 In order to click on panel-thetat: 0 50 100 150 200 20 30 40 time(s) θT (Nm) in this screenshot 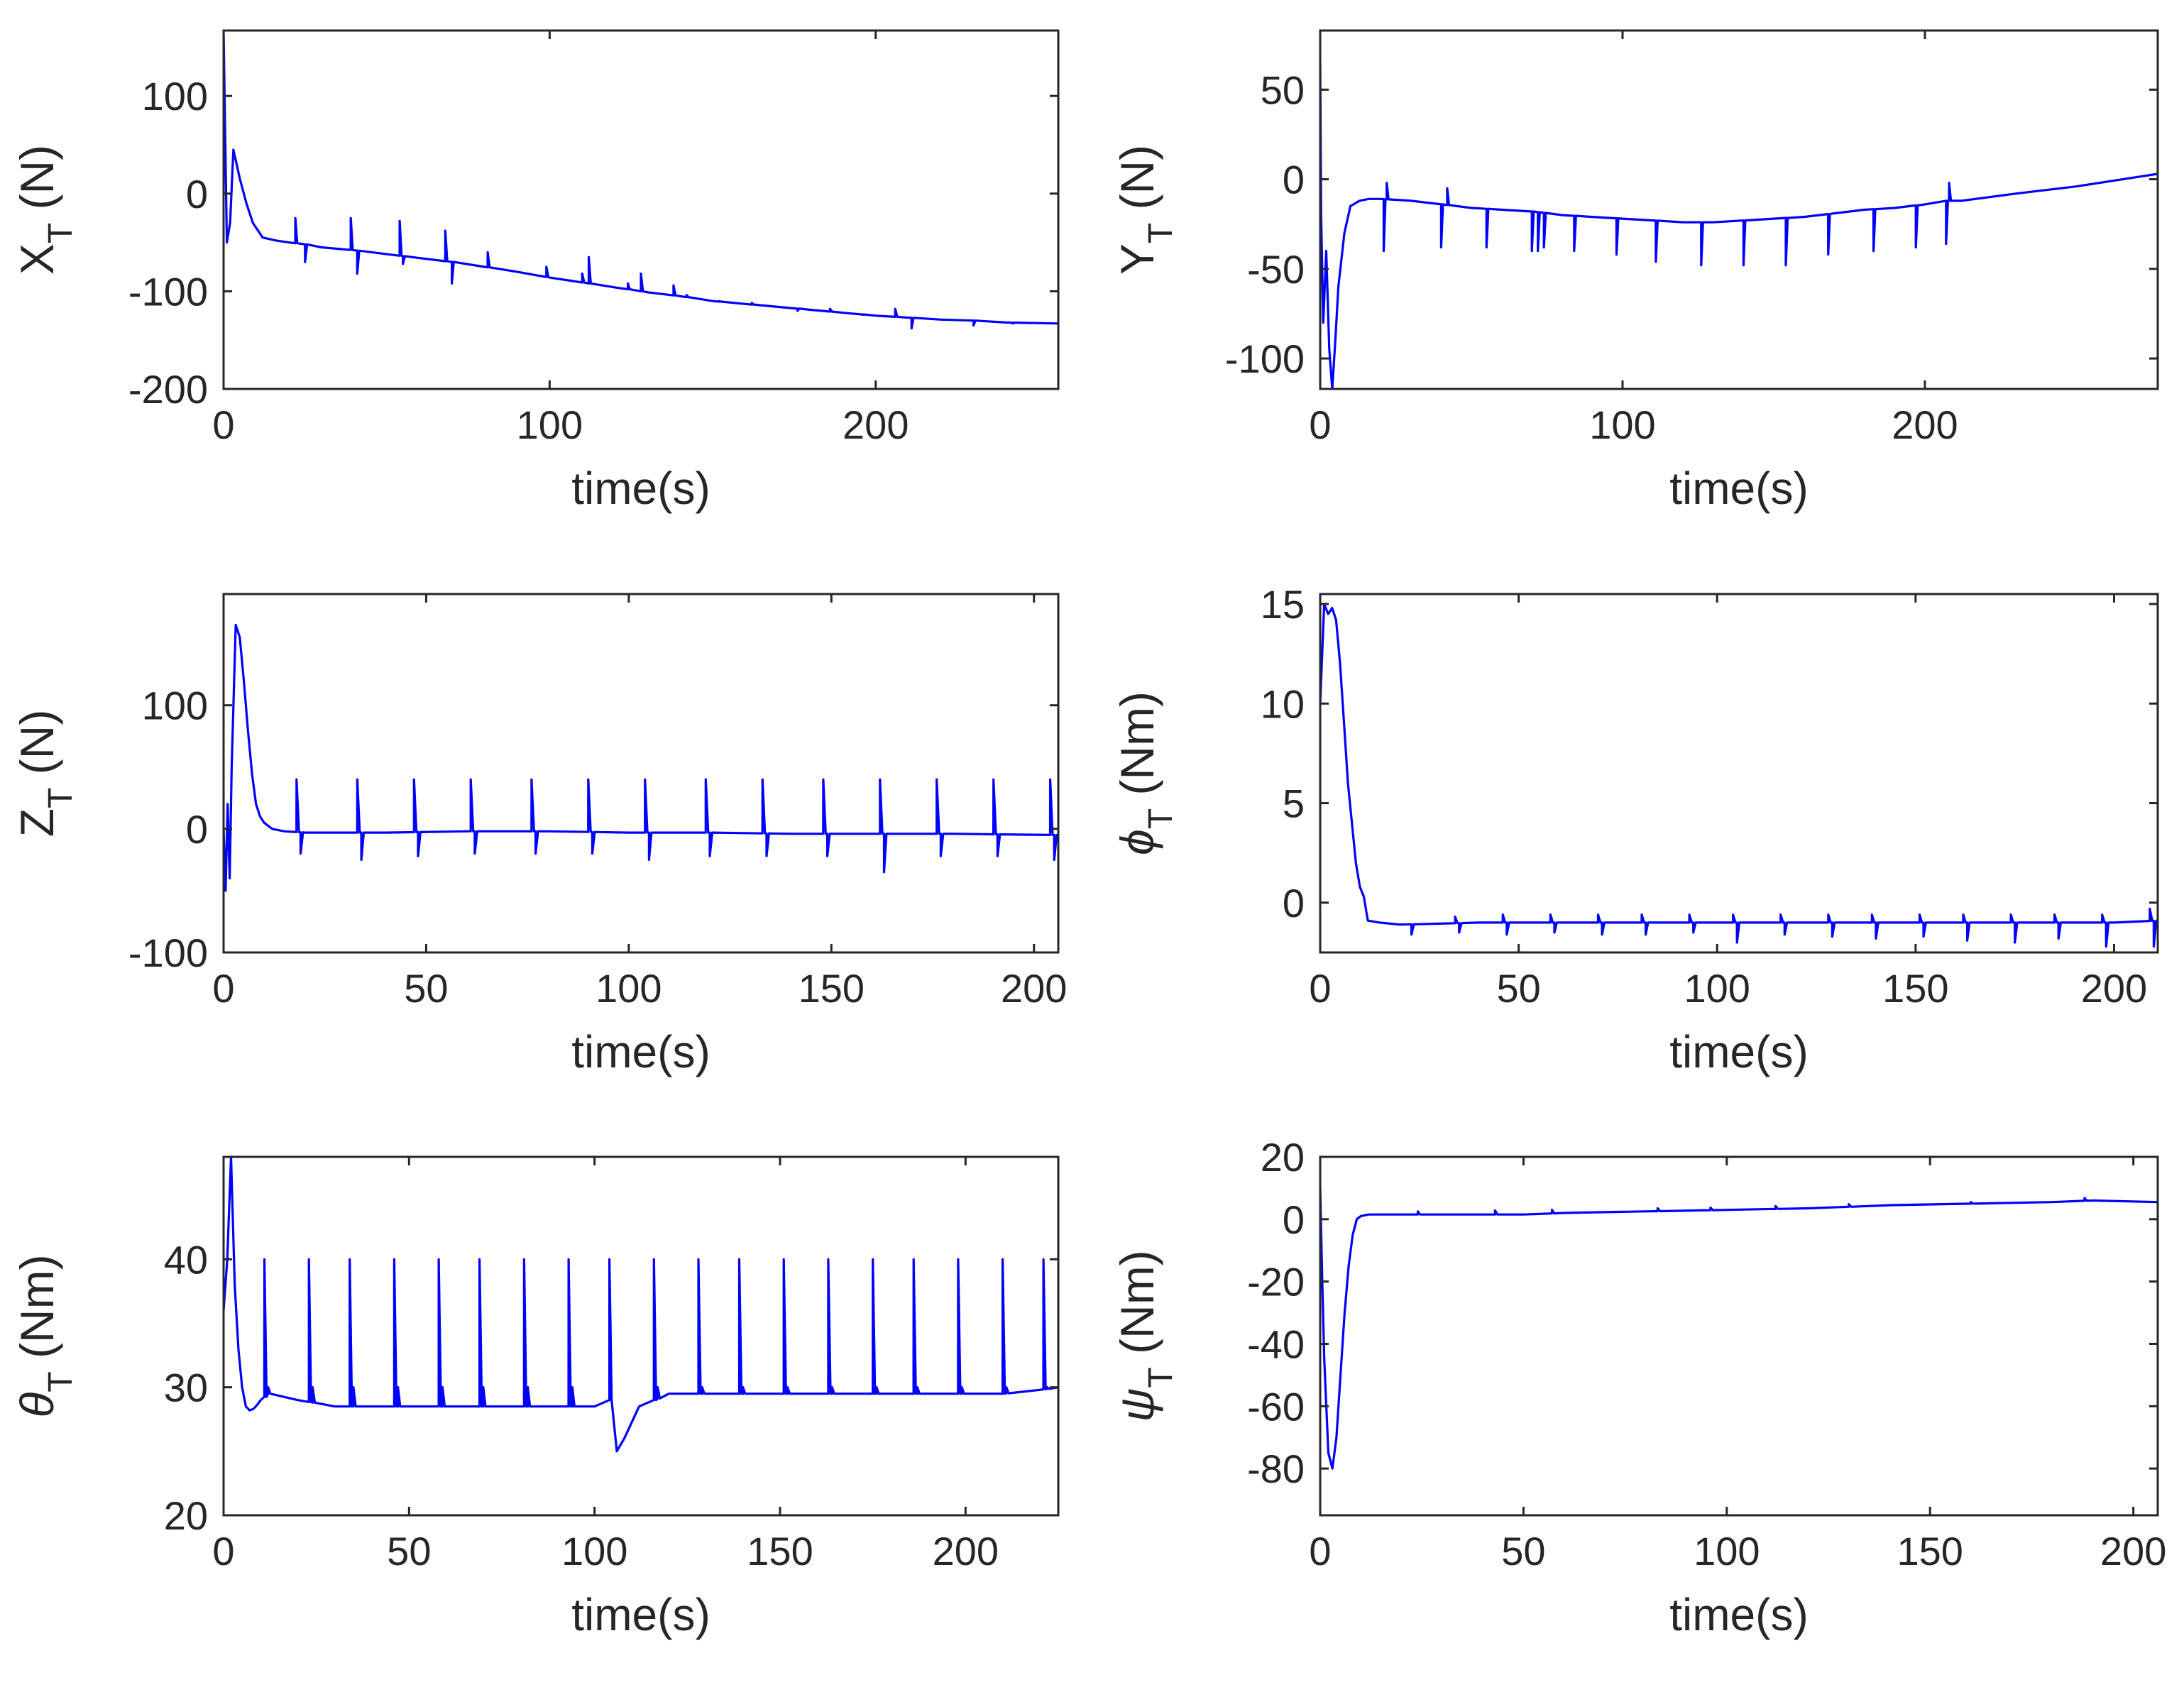, I will do `click(536, 1397)`.